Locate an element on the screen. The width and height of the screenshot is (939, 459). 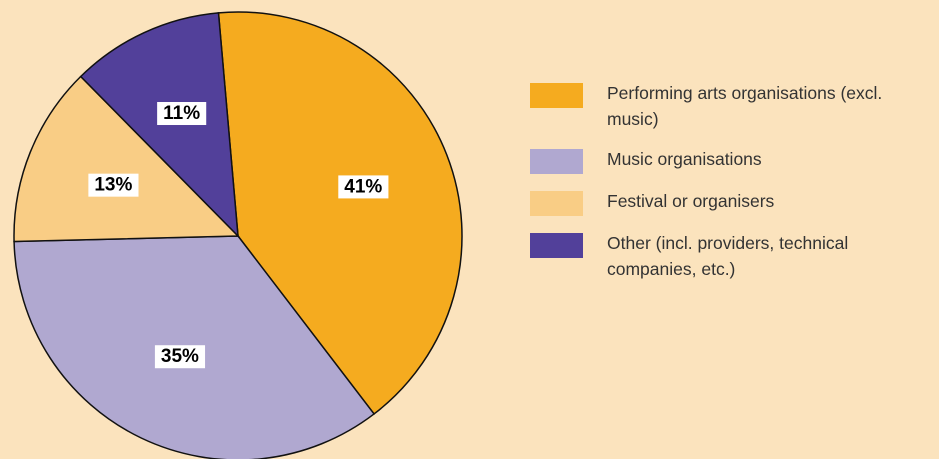
value-label: 41% is located at coordinates (363, 187).